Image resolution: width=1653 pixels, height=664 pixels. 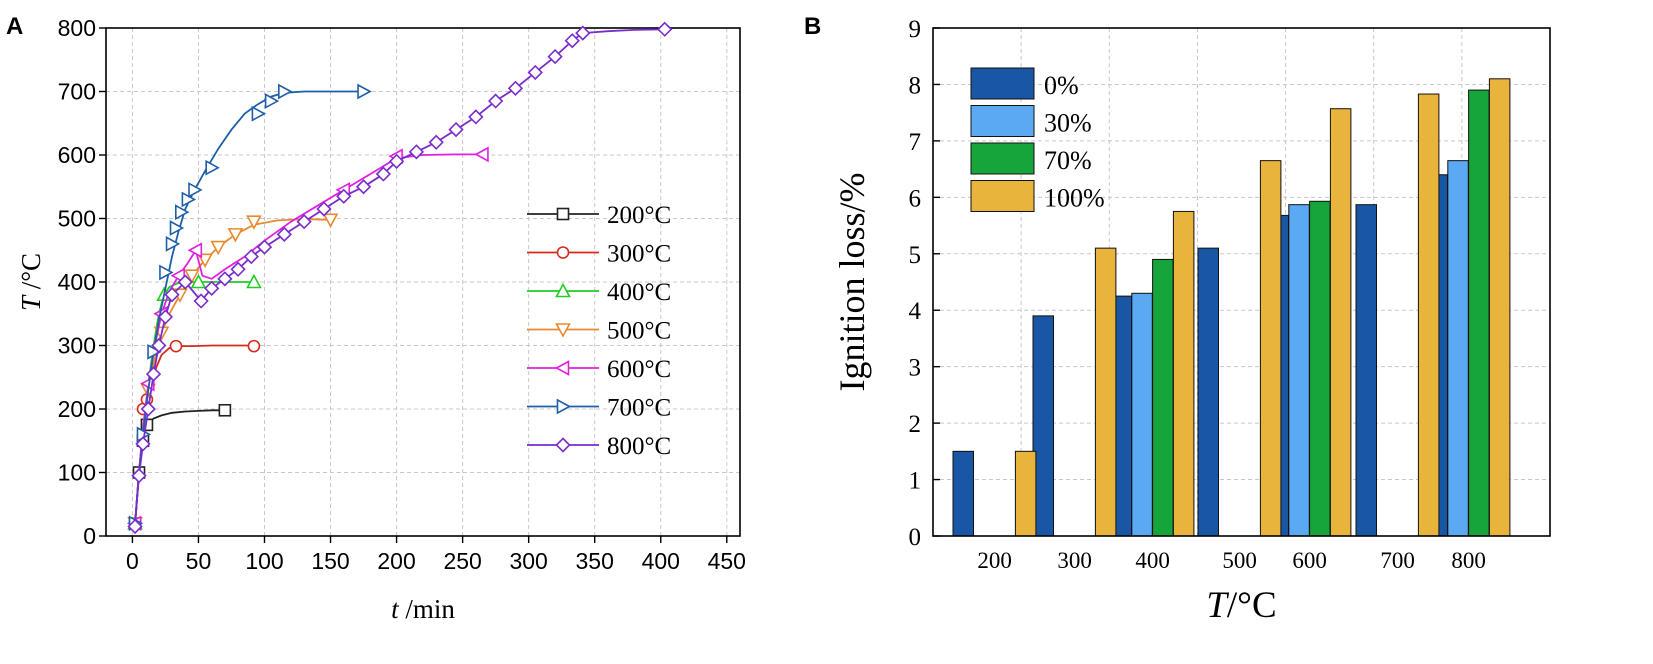 I want to click on legend-entry: 70%, so click(x=1031, y=158).